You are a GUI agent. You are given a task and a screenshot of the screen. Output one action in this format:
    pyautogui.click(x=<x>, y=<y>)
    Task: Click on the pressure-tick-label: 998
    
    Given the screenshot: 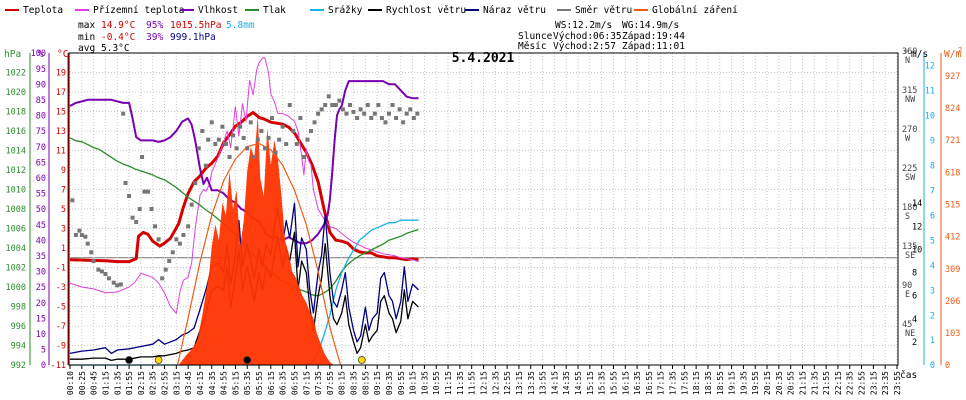 What is the action you would take?
    pyautogui.click(x=18, y=308)
    